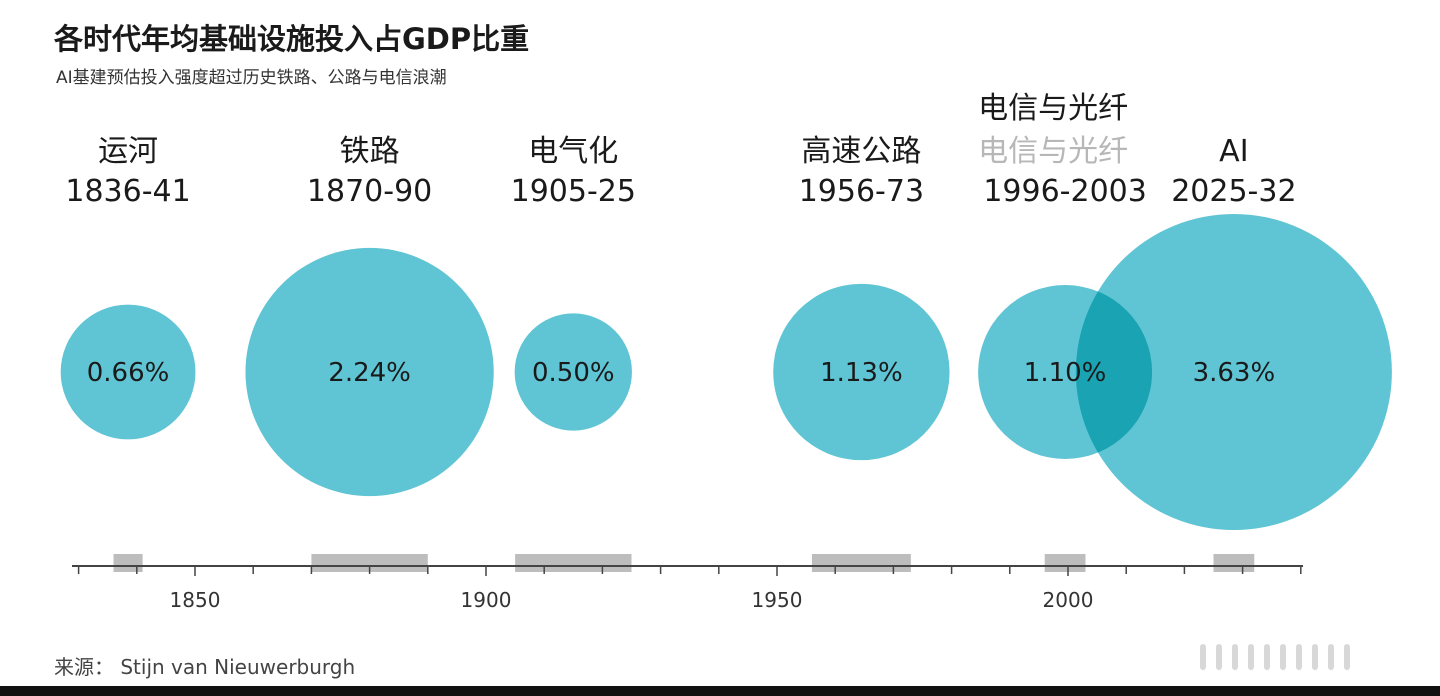 The image size is (1440, 696). Describe the element at coordinates (720, 691) in the screenshot. I see `bottom-bar` at that location.